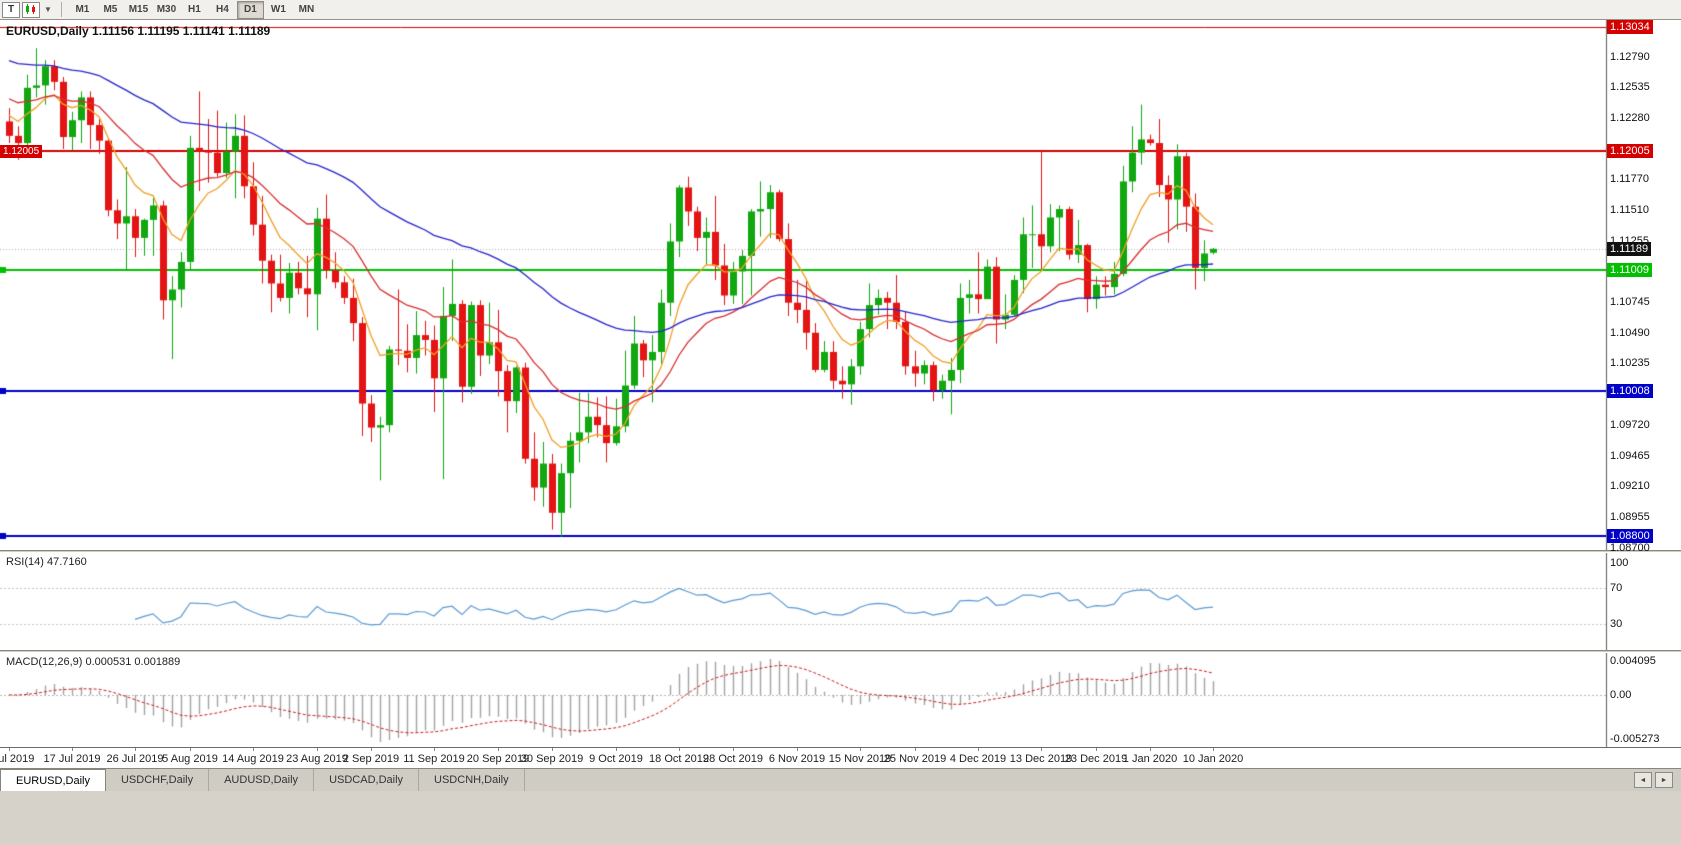 This screenshot has width=1681, height=845. What do you see at coordinates (1213, 759) in the screenshot?
I see `date-label: 10 Jan 2020` at bounding box center [1213, 759].